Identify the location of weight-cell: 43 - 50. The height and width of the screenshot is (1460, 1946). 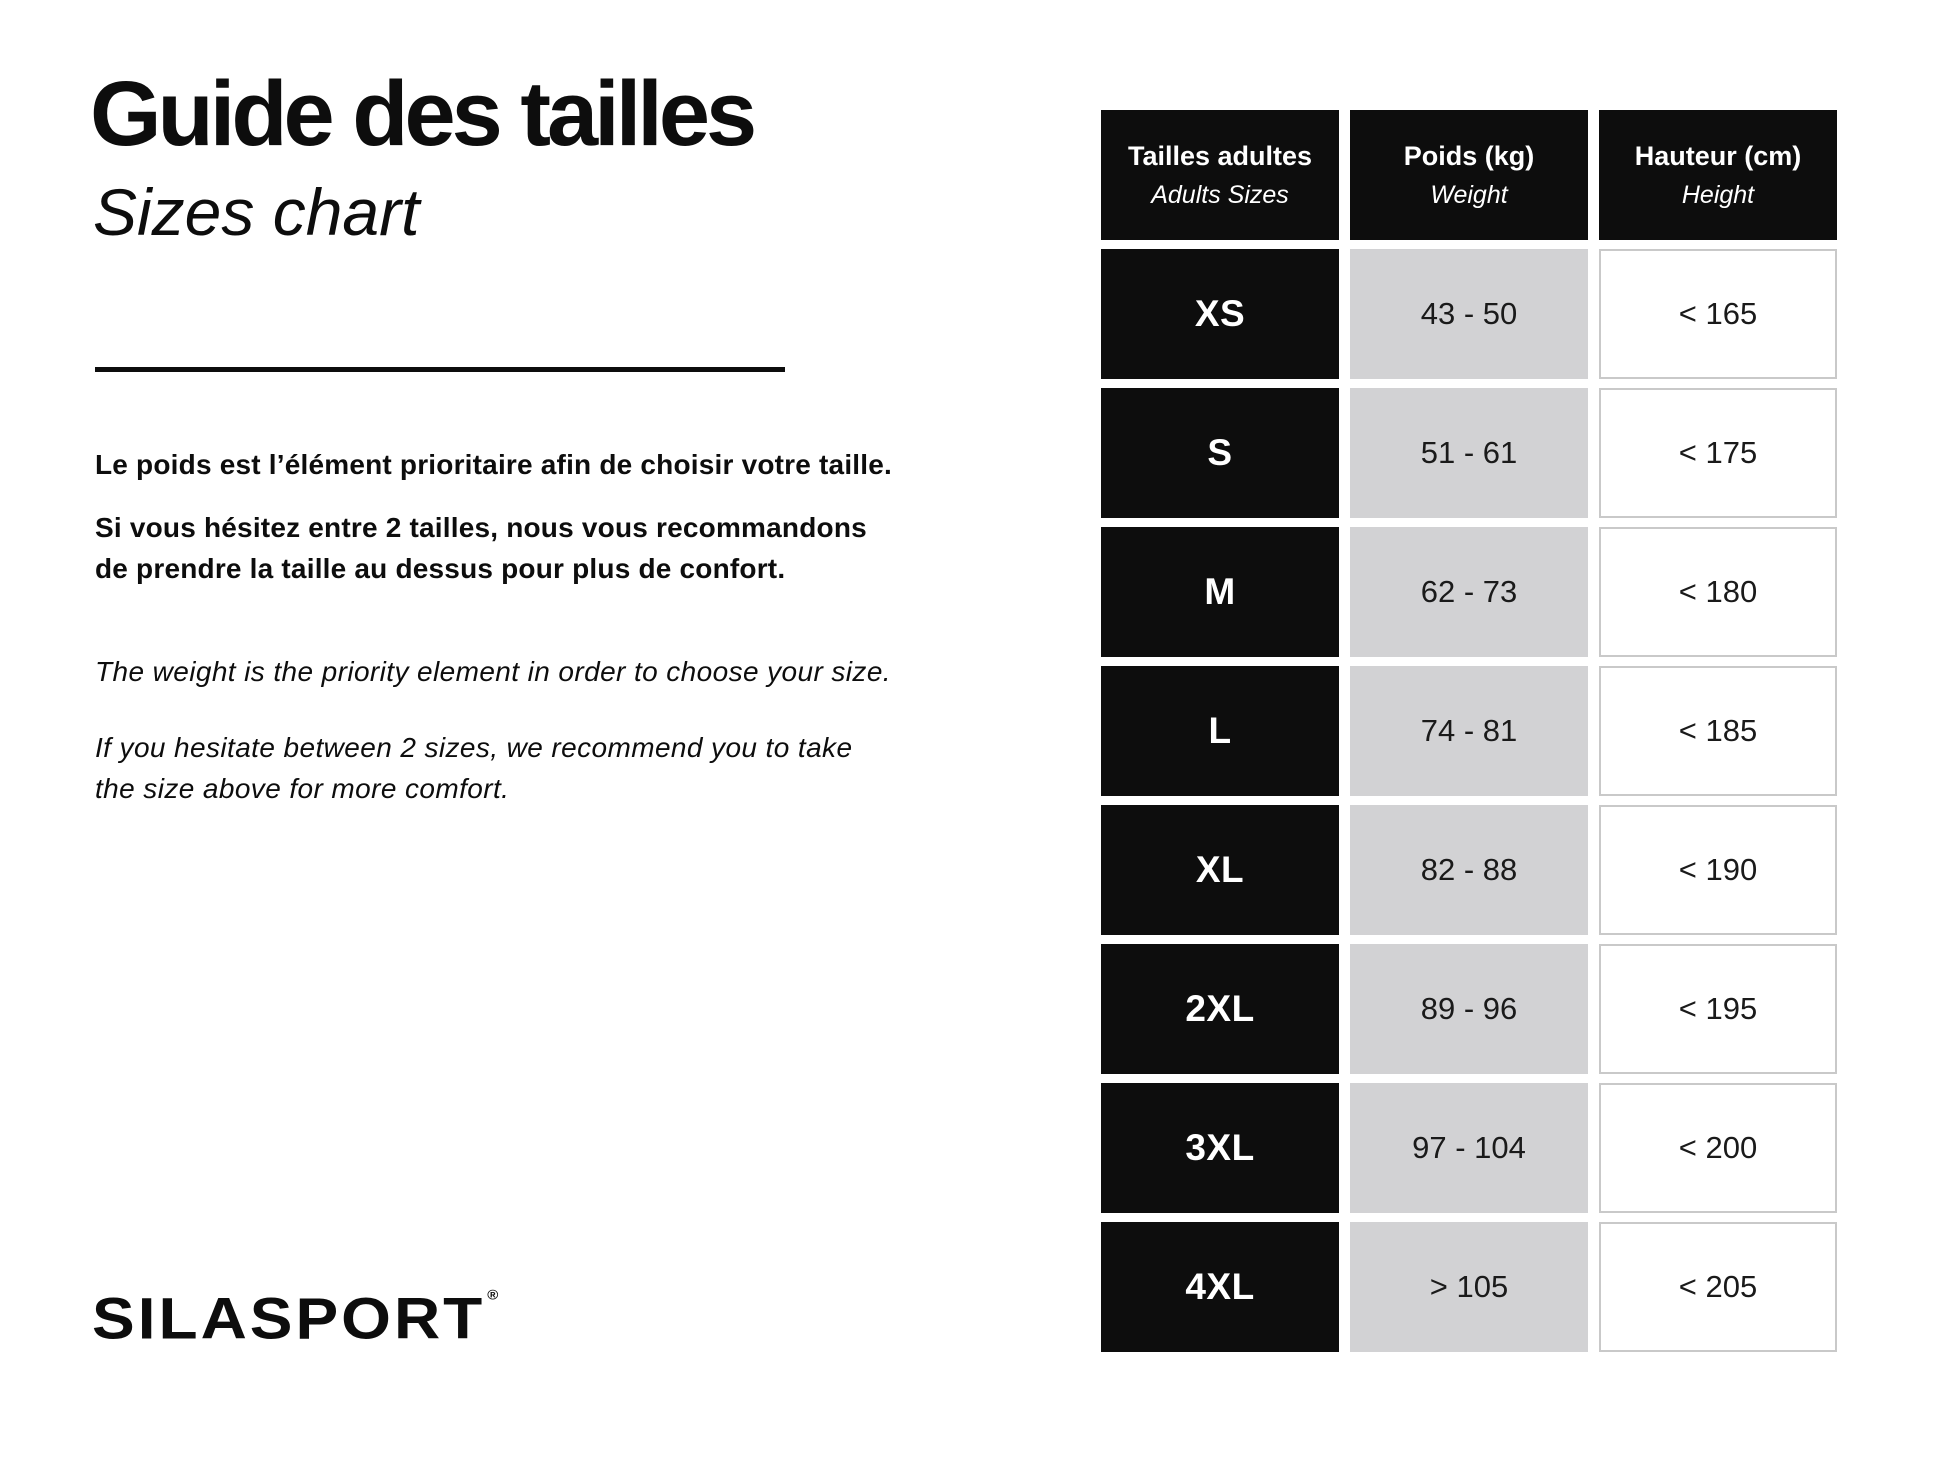
(1469, 314).